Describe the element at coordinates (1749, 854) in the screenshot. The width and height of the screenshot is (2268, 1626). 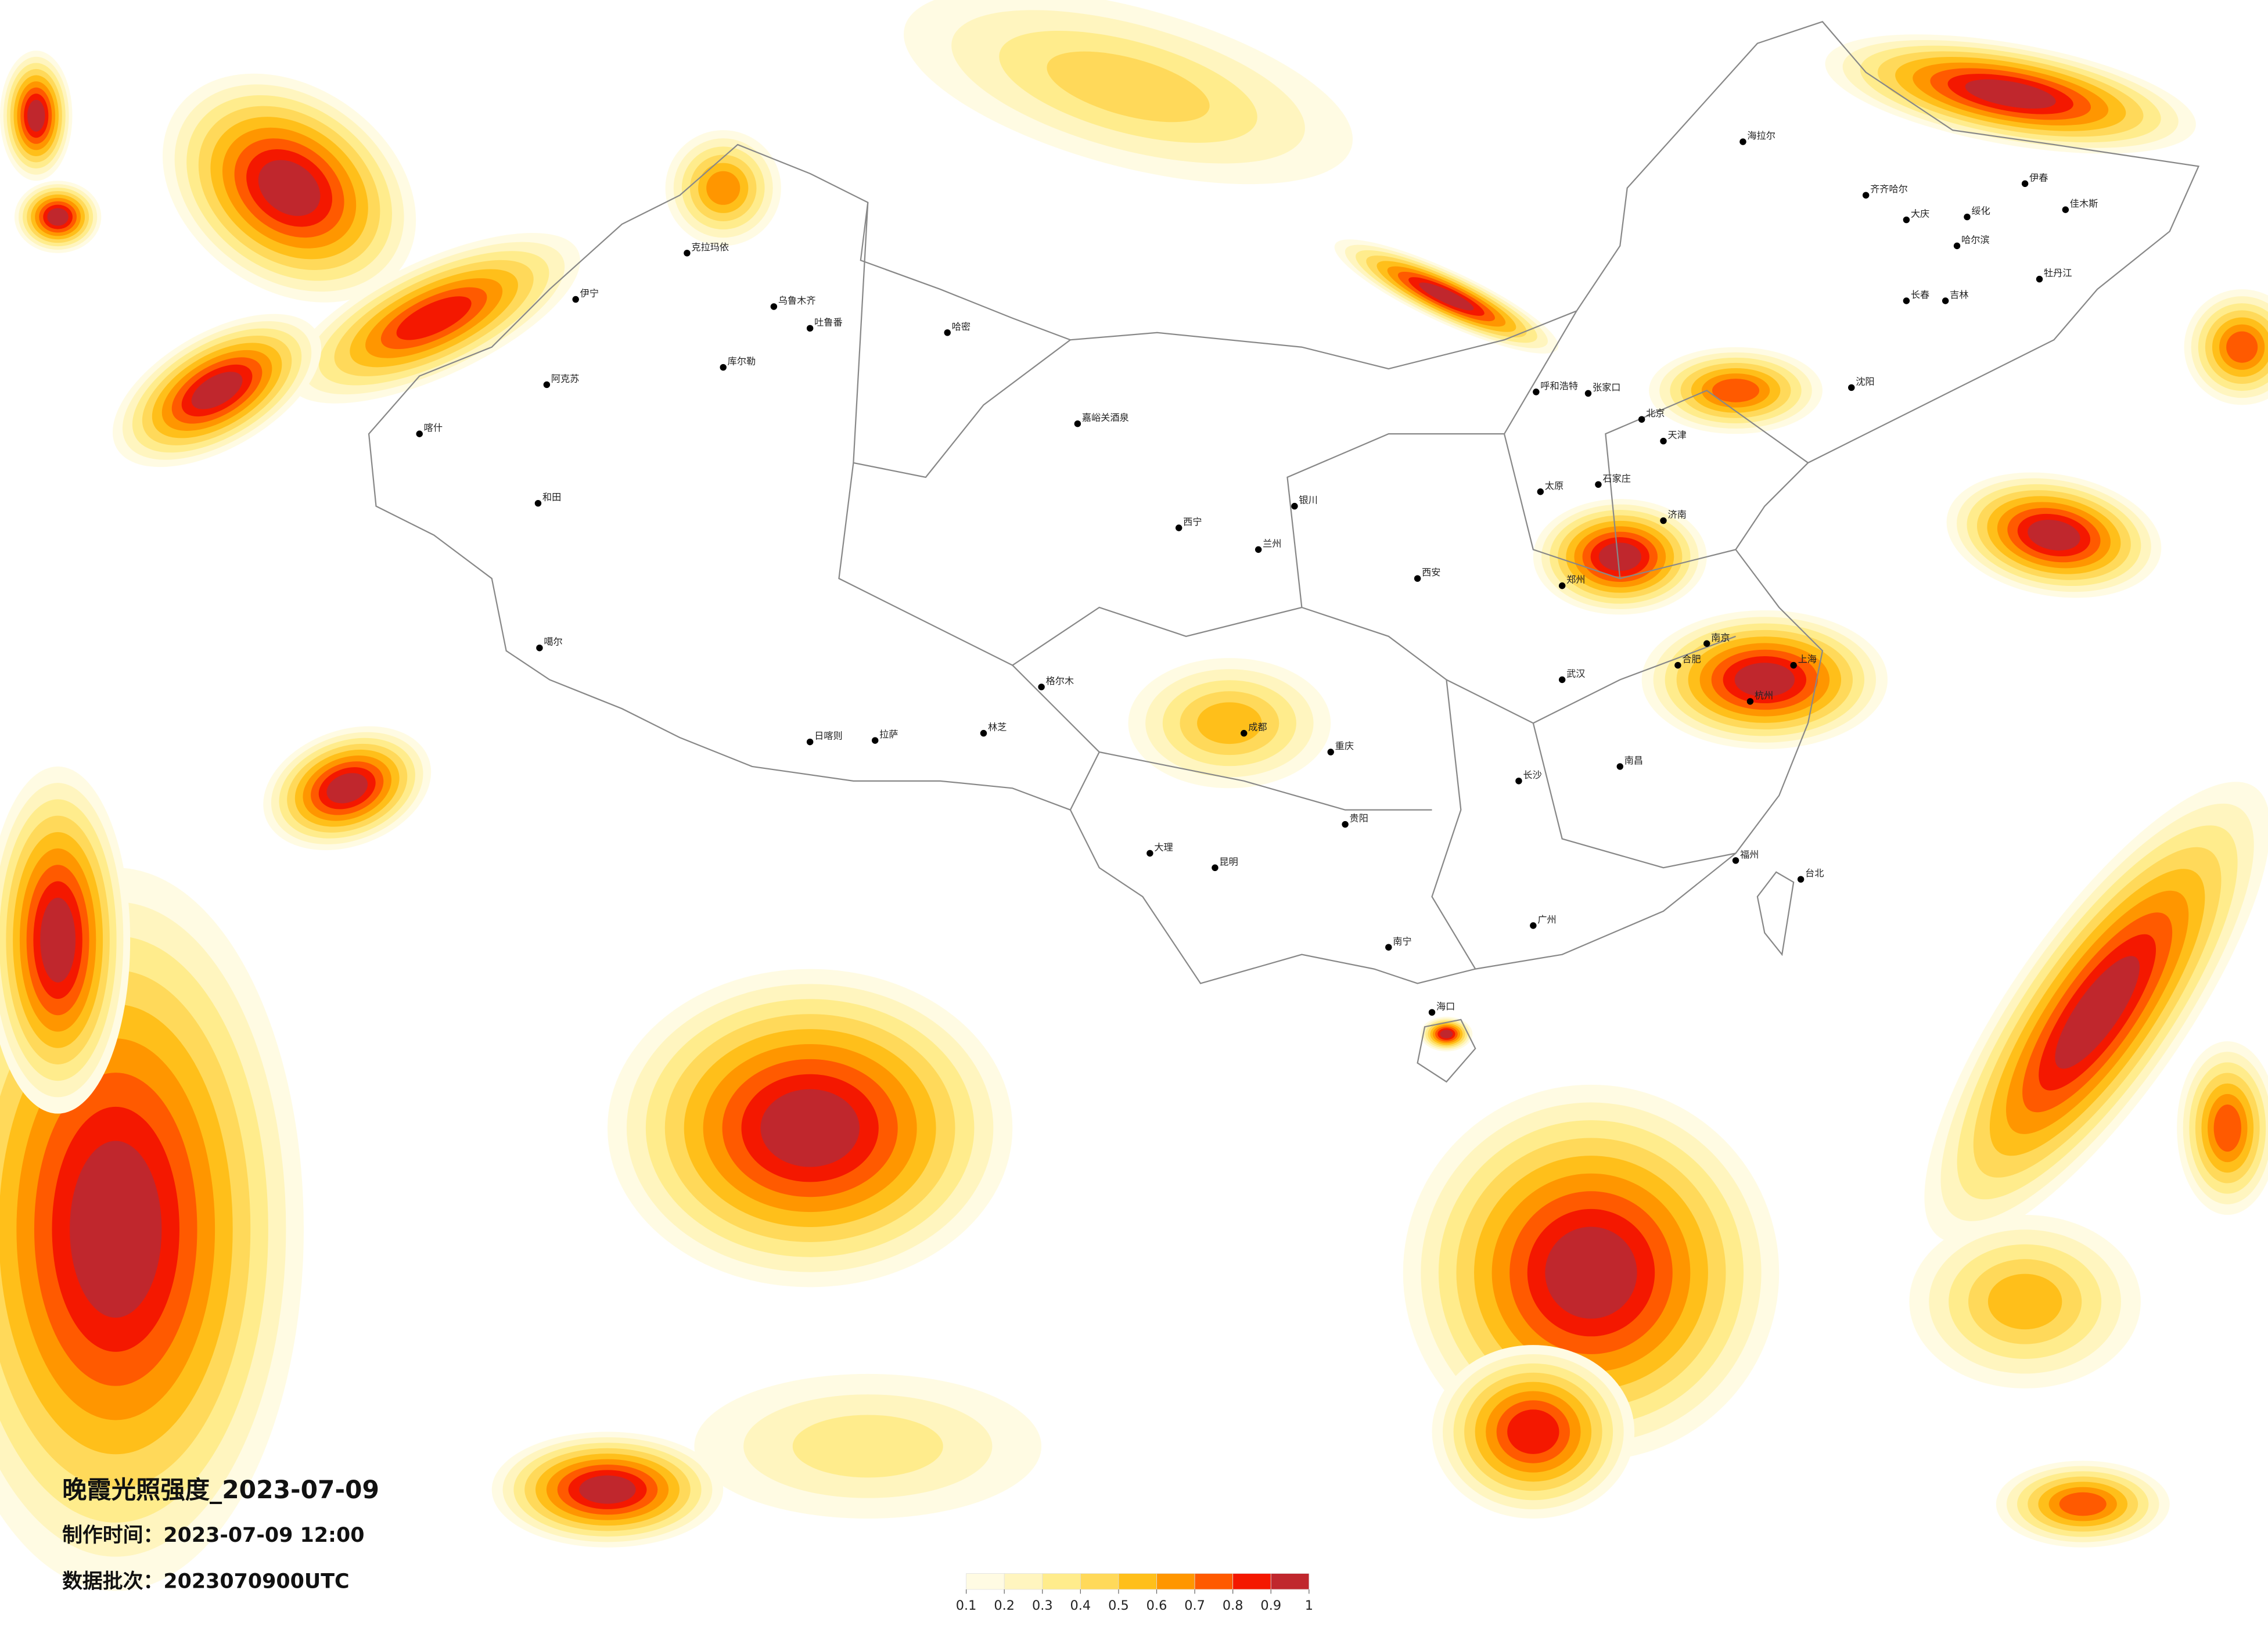
I see `city-label: 福州` at that location.